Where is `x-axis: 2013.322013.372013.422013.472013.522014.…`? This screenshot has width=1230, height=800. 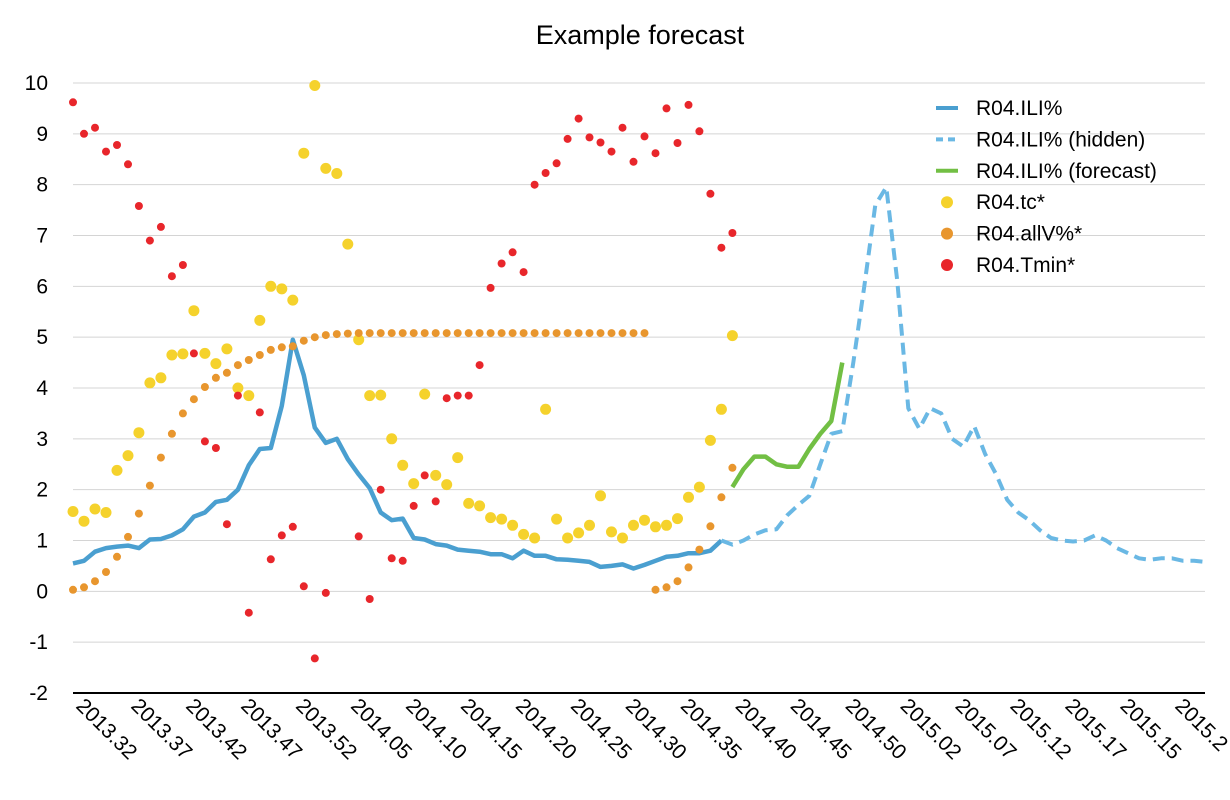 x-axis: 2013.322013.372013.422013.472013.522014.… is located at coordinates (650, 728).